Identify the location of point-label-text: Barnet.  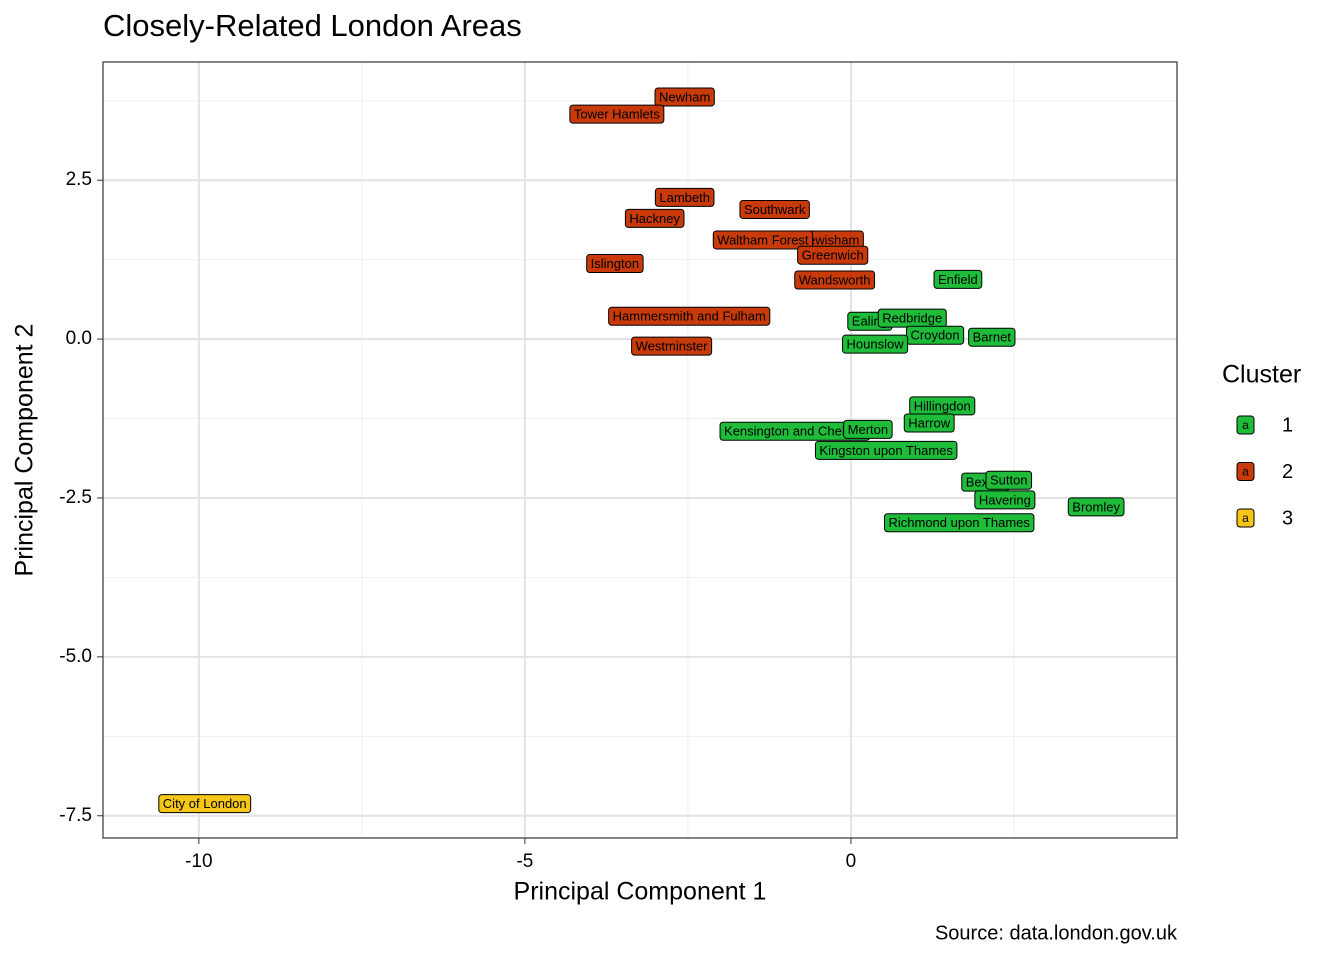
(992, 337).